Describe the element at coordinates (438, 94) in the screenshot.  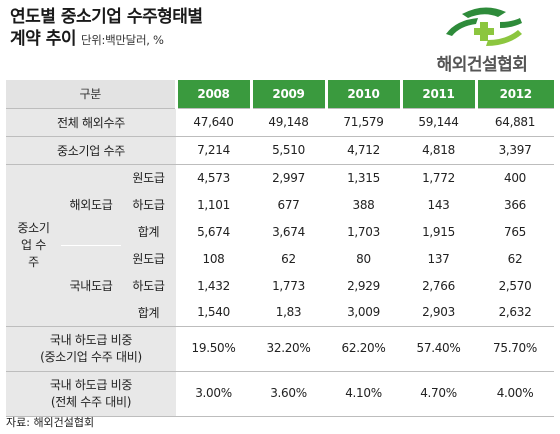
I see `year-header: 2011` at that location.